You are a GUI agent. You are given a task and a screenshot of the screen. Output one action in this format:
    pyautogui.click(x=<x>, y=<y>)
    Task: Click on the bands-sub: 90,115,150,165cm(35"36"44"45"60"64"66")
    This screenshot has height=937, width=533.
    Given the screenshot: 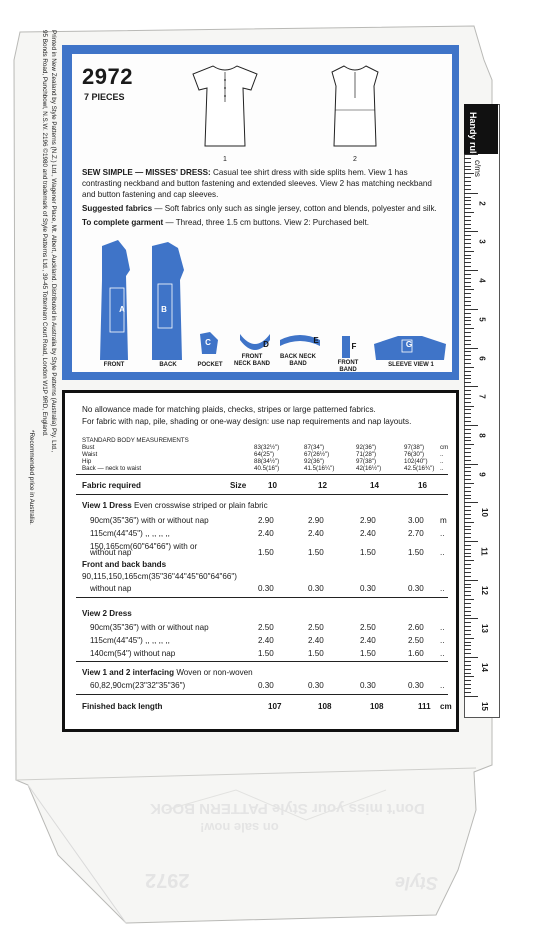 What is the action you would take?
    pyautogui.click(x=159, y=576)
    